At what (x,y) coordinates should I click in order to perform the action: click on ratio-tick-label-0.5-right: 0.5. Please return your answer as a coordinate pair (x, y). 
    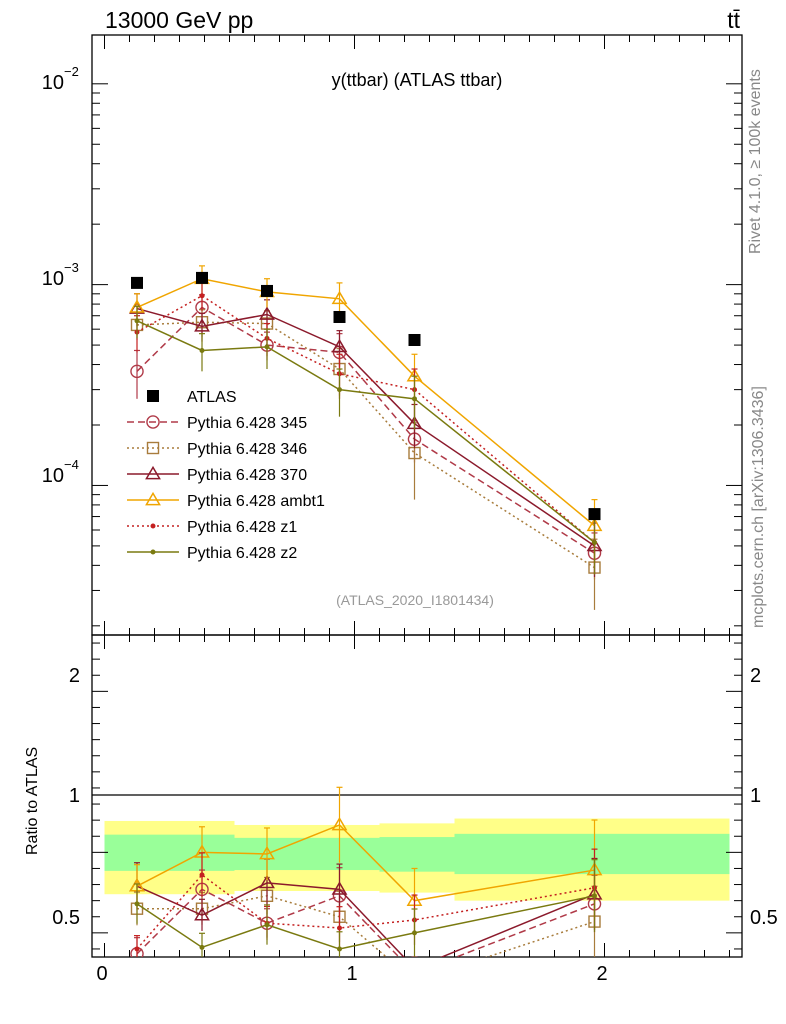
    Looking at the image, I should click on (764, 918).